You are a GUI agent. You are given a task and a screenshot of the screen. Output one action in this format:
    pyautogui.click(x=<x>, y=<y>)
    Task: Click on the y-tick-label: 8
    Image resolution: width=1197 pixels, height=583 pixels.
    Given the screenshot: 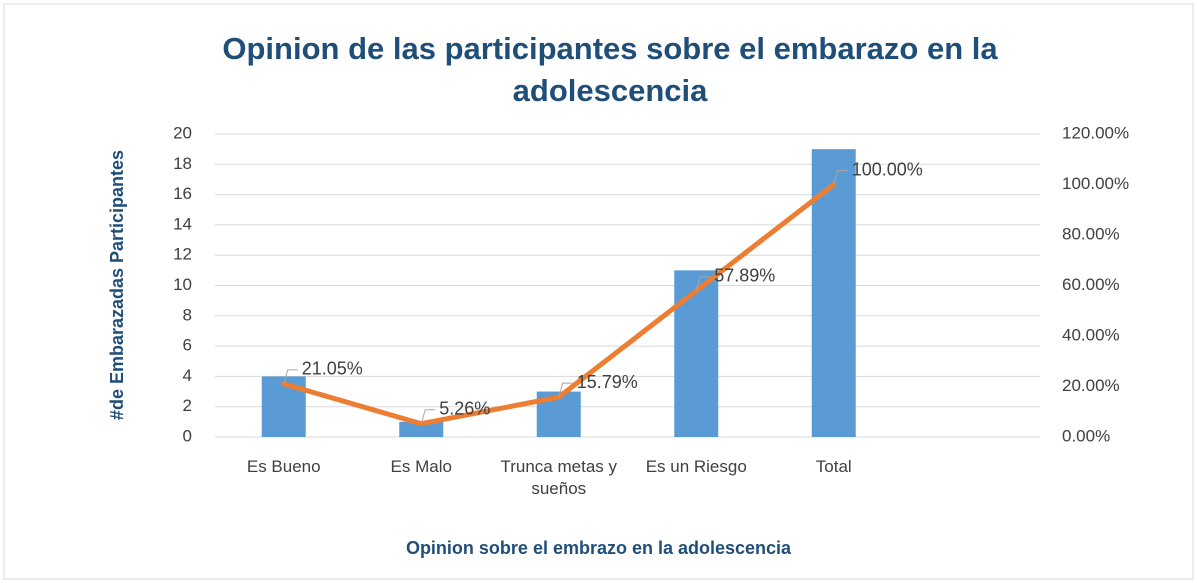 What is the action you would take?
    pyautogui.click(x=187, y=314)
    